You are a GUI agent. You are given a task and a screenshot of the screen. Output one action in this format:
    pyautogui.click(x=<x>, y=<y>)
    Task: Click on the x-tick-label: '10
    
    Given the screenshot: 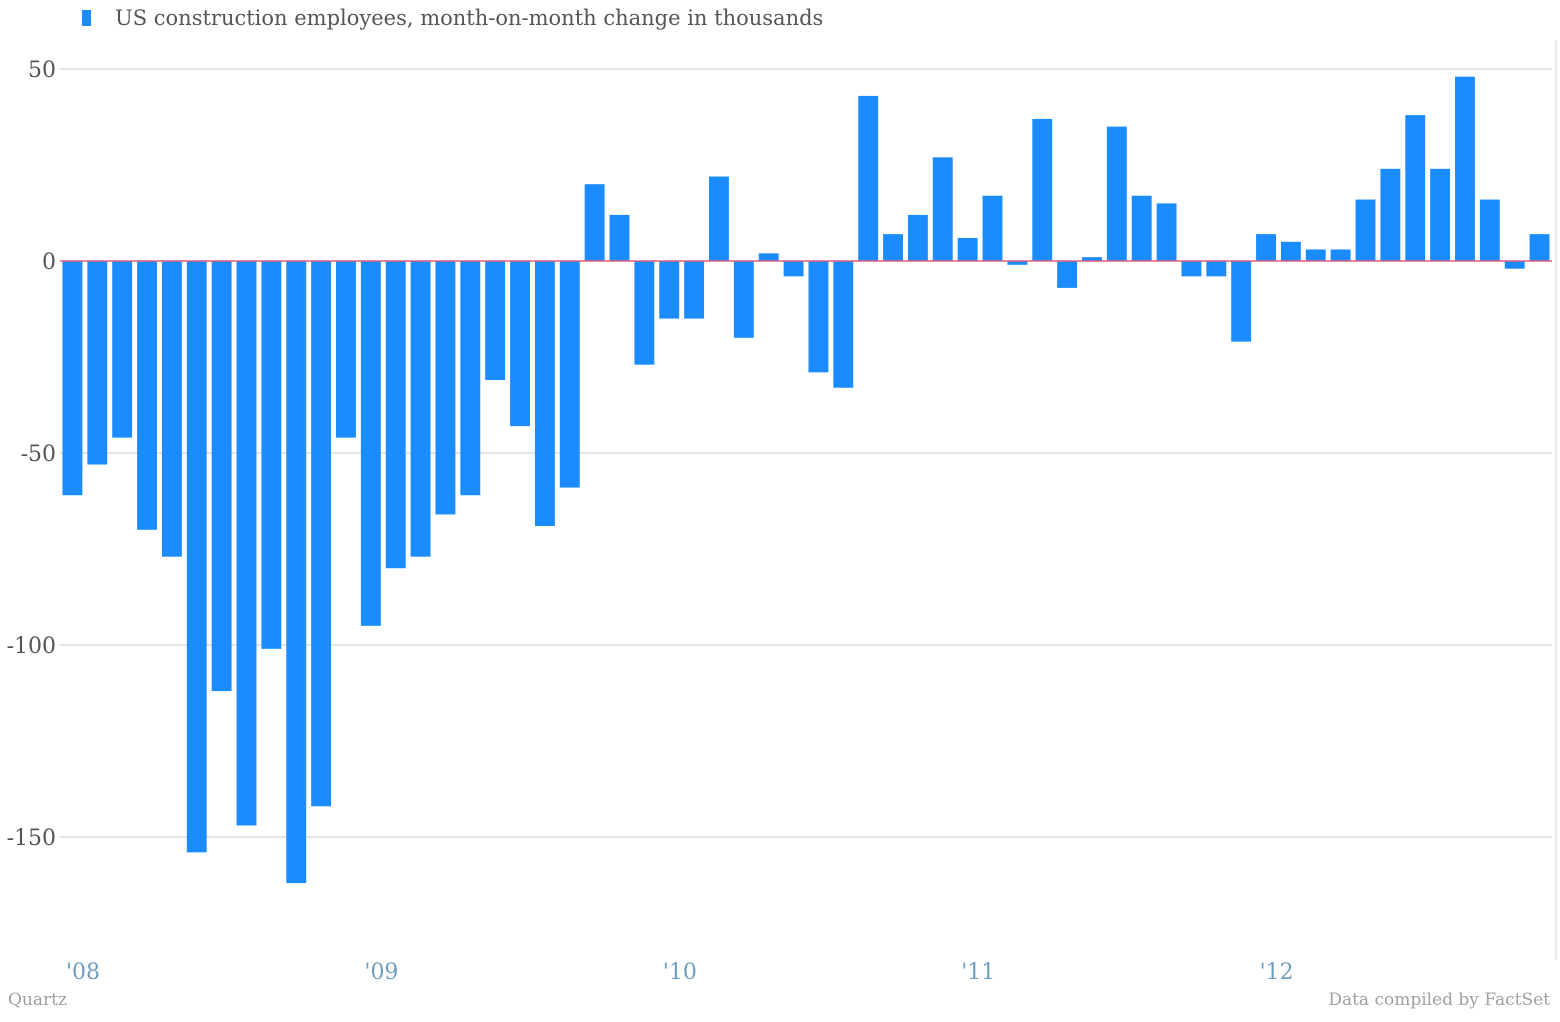 What is the action you would take?
    pyautogui.click(x=680, y=972)
    